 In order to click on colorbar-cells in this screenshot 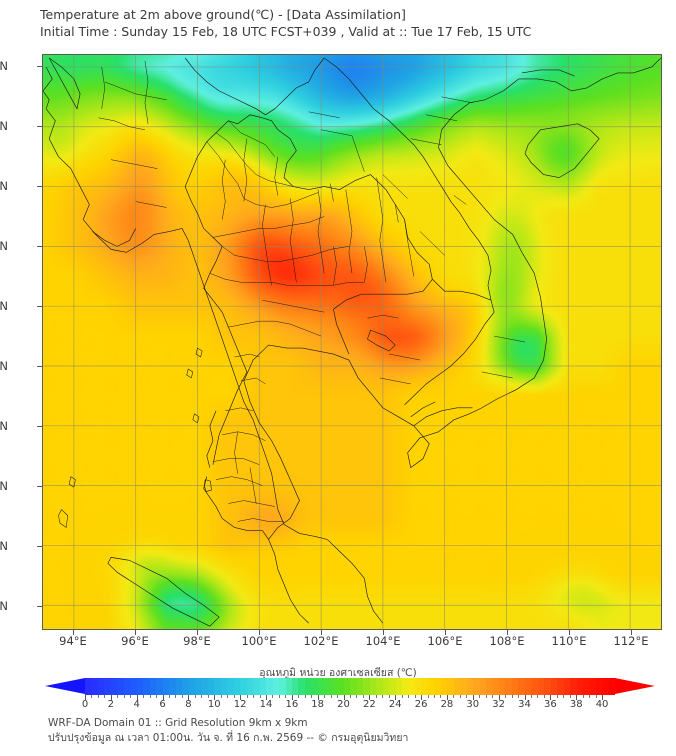, I will do `click(350, 686)`.